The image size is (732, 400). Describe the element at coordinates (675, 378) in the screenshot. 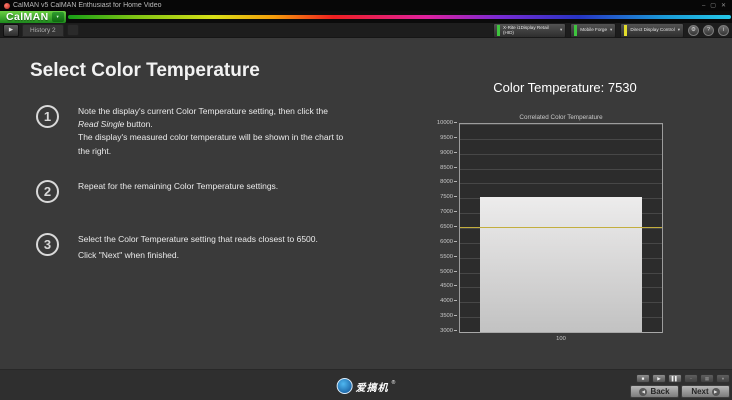

I see `pause-button: ▌▌` at that location.